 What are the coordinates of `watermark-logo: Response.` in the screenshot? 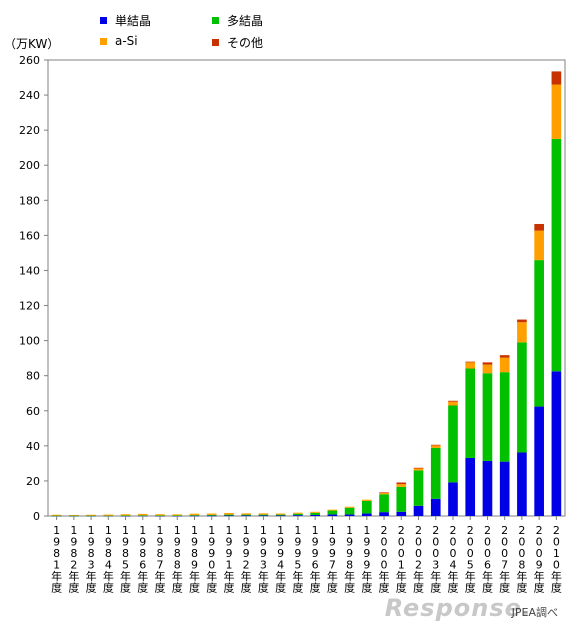 It's located at (458, 608).